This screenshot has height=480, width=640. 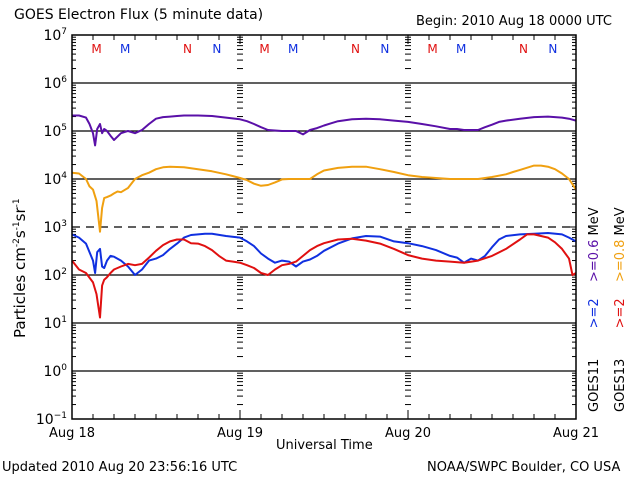 What do you see at coordinates (55, 371) in the screenshot?
I see `y-tick-label: 10⁰` at bounding box center [55, 371].